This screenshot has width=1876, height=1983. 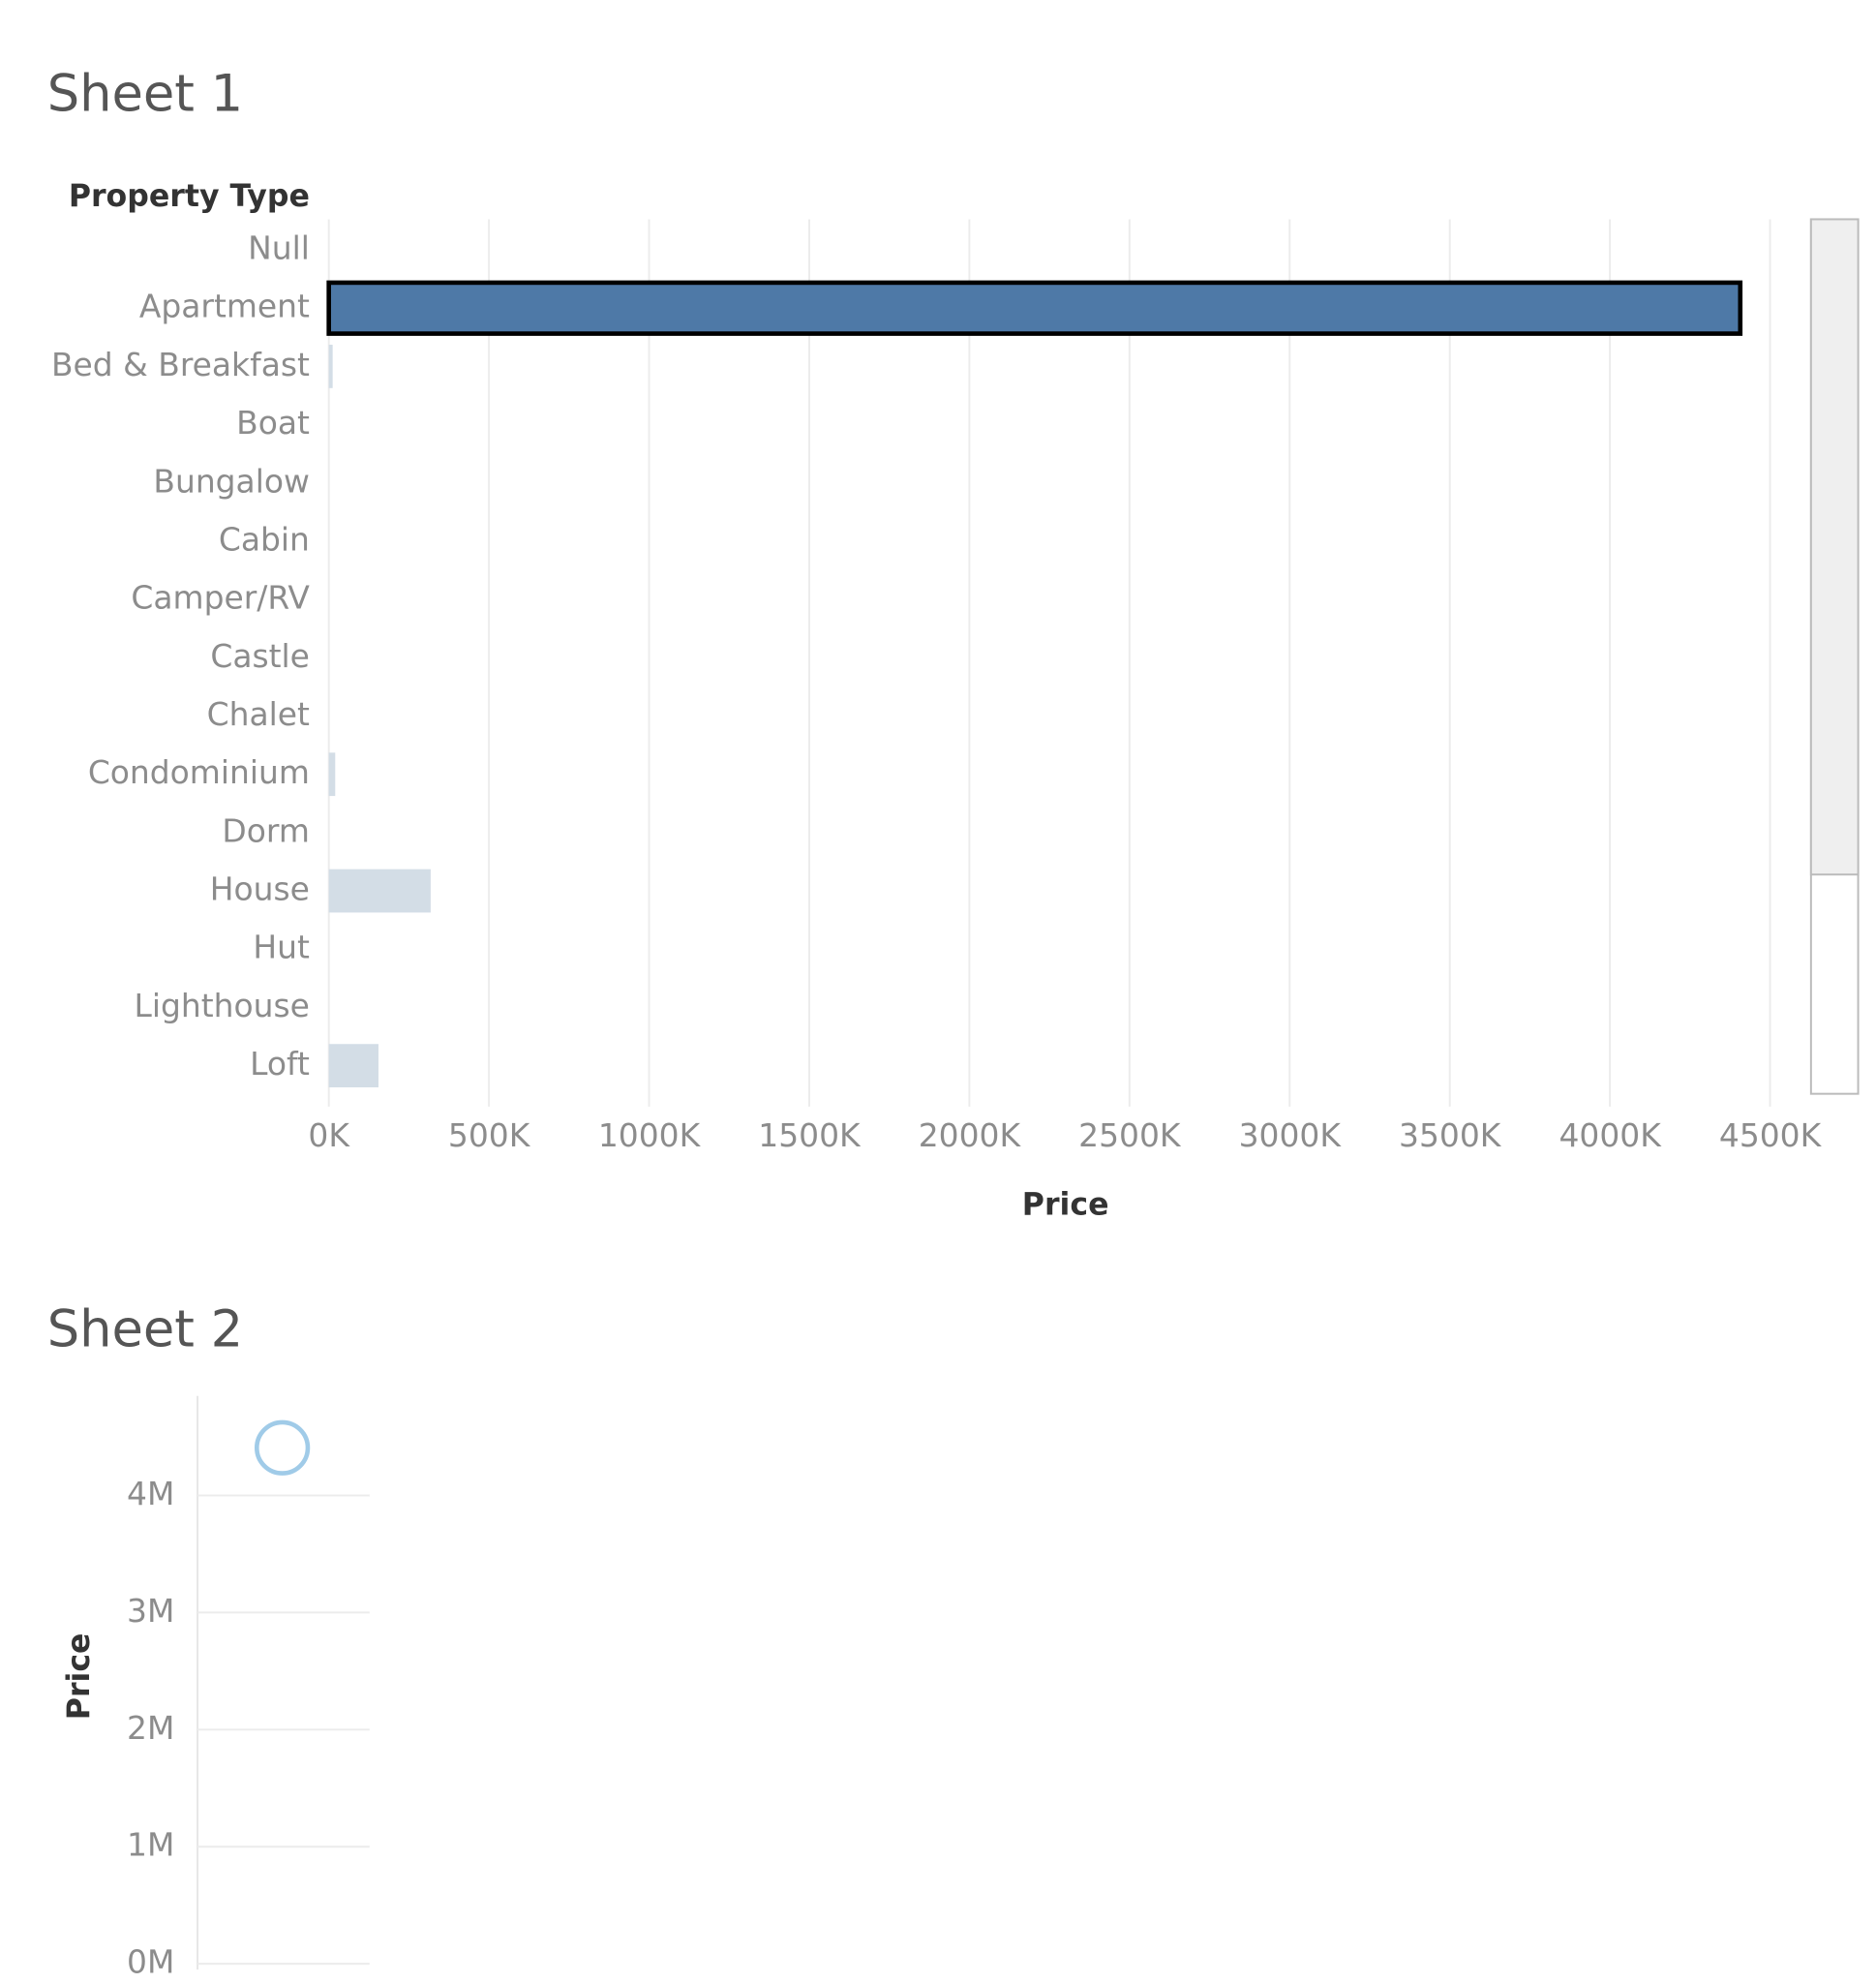 I want to click on x-tick-label: 4000K, so click(x=1610, y=1135).